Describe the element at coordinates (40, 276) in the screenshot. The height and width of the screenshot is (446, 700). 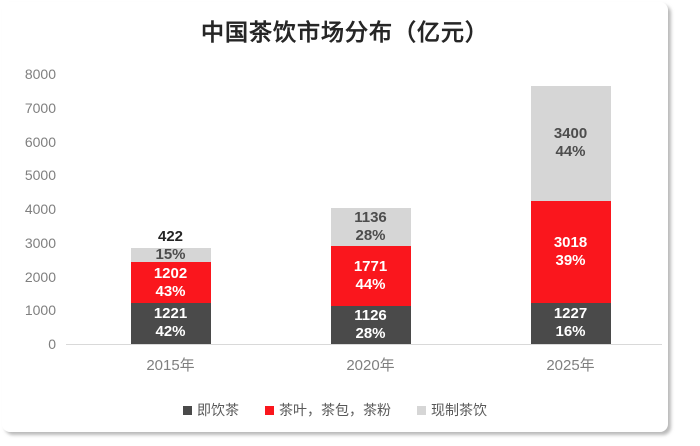
I see `y-axis-tick-label: 2000` at that location.